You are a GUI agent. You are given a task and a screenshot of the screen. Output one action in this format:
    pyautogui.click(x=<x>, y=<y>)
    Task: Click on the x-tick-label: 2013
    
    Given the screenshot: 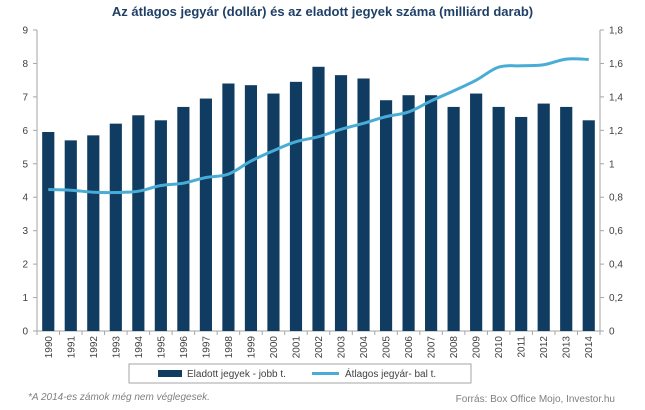 What is the action you would take?
    pyautogui.click(x=567, y=347)
    